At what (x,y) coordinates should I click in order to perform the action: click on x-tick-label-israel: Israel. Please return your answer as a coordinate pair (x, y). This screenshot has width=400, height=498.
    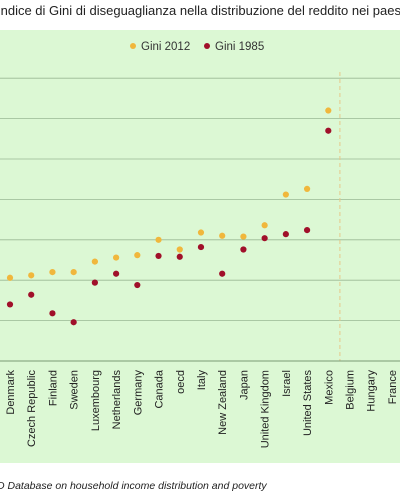
    Looking at the image, I should click on (287, 383).